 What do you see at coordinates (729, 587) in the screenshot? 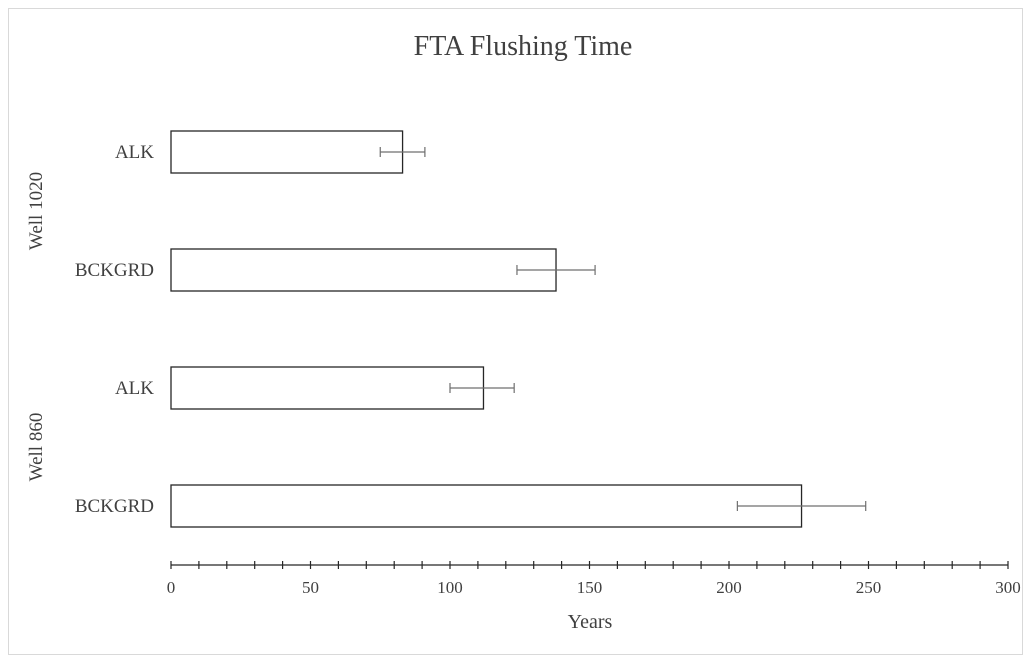
I see `x-tick-label: 200` at bounding box center [729, 587].